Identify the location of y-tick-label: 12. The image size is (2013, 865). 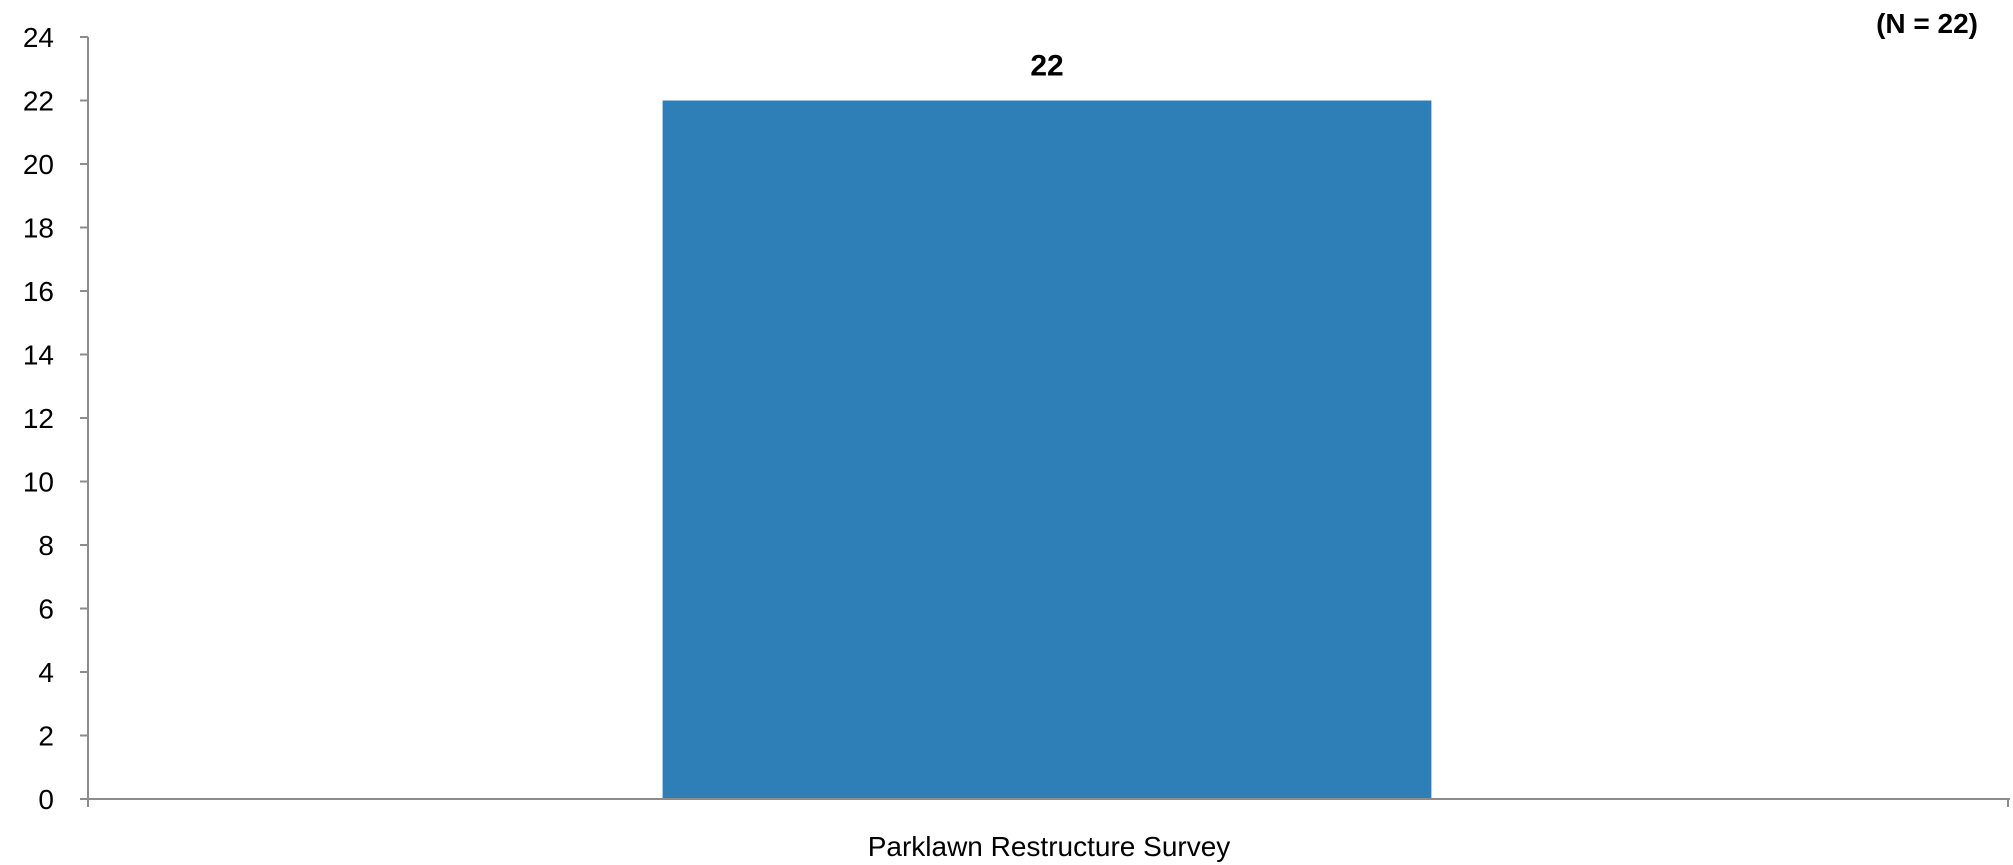
(38, 418).